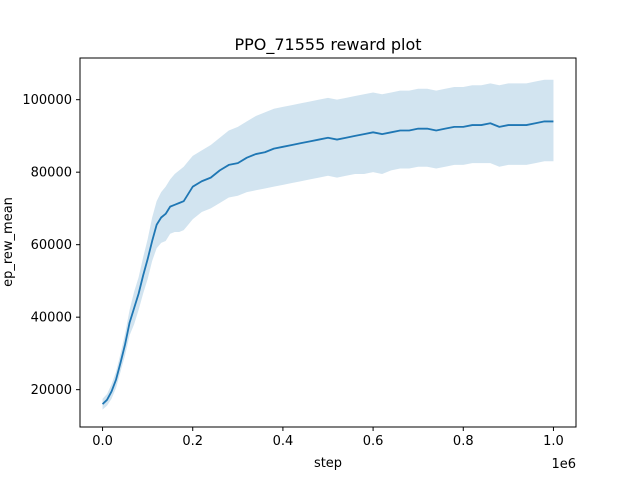 Image resolution: width=640 pixels, height=480 pixels. What do you see at coordinates (51, 173) in the screenshot?
I see `y-tick-label: 80000` at bounding box center [51, 173].